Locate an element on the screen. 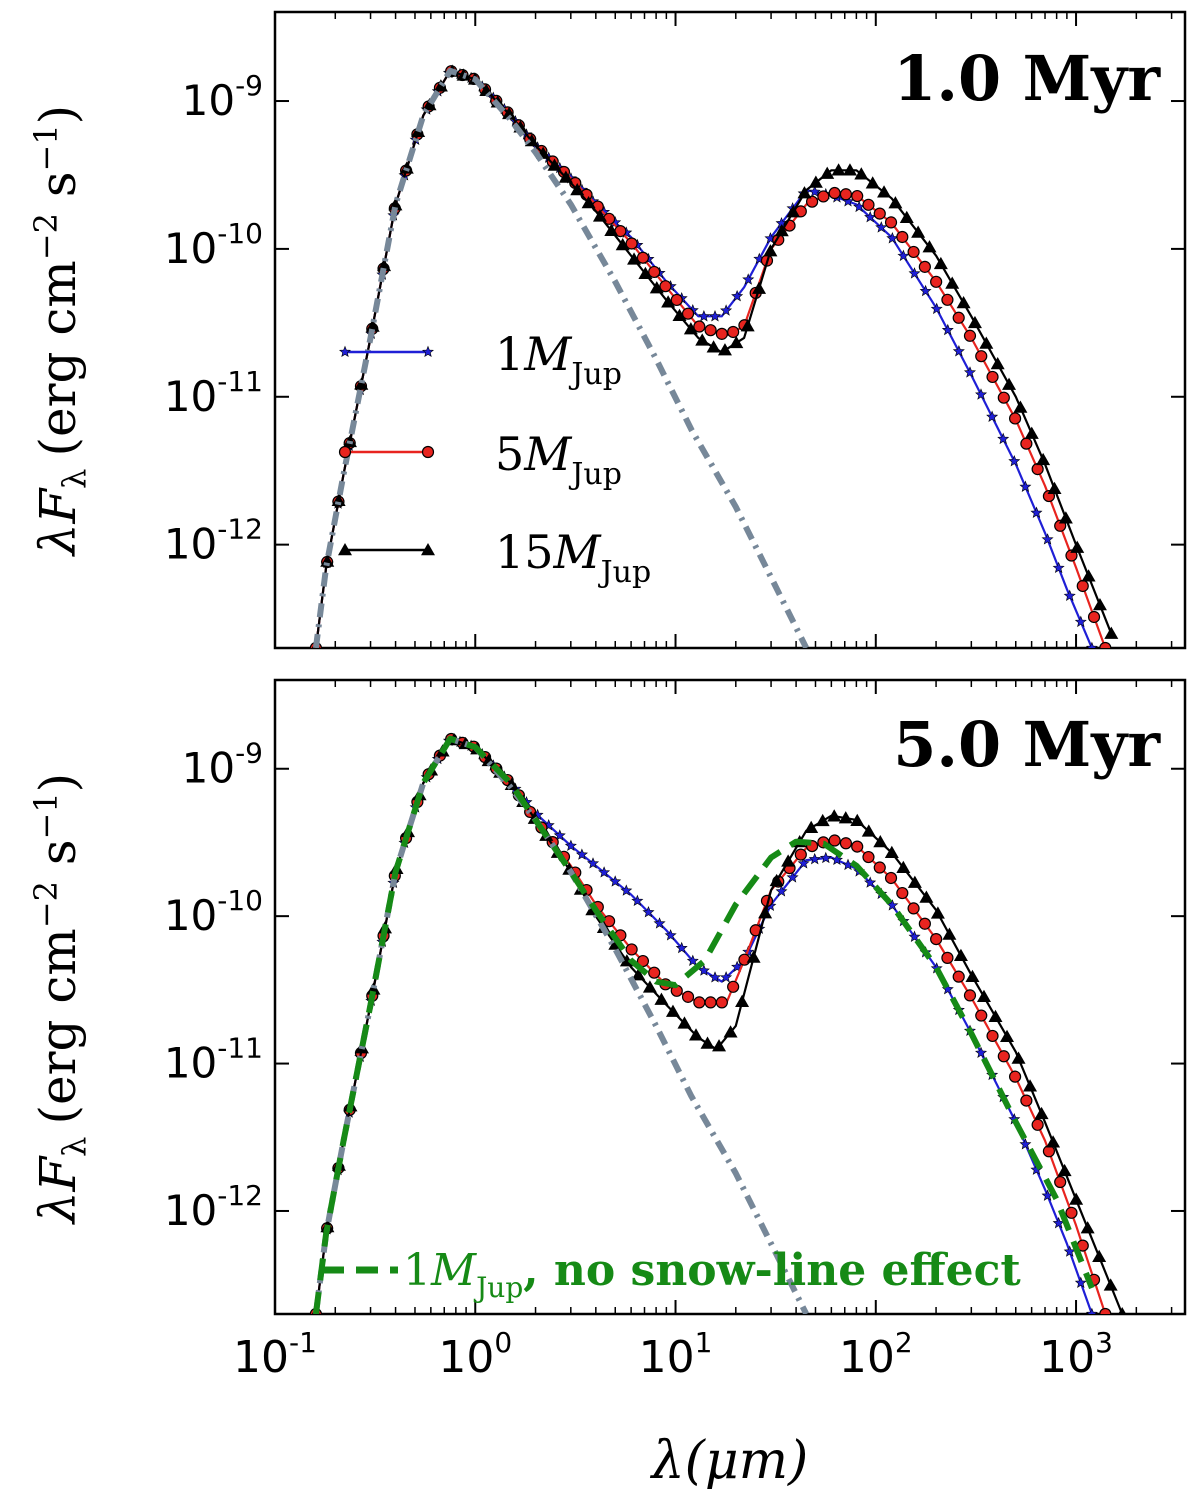 The width and height of the screenshot is (1200, 1498). y-tick-base: 10 is located at coordinates (190, 396).